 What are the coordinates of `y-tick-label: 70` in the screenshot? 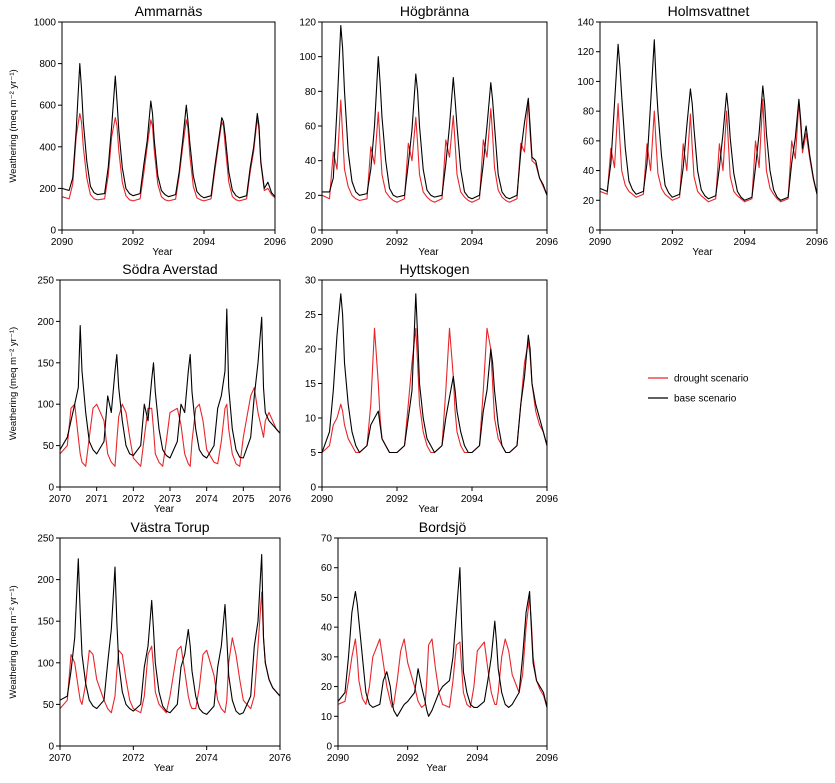 It's located at (327, 539).